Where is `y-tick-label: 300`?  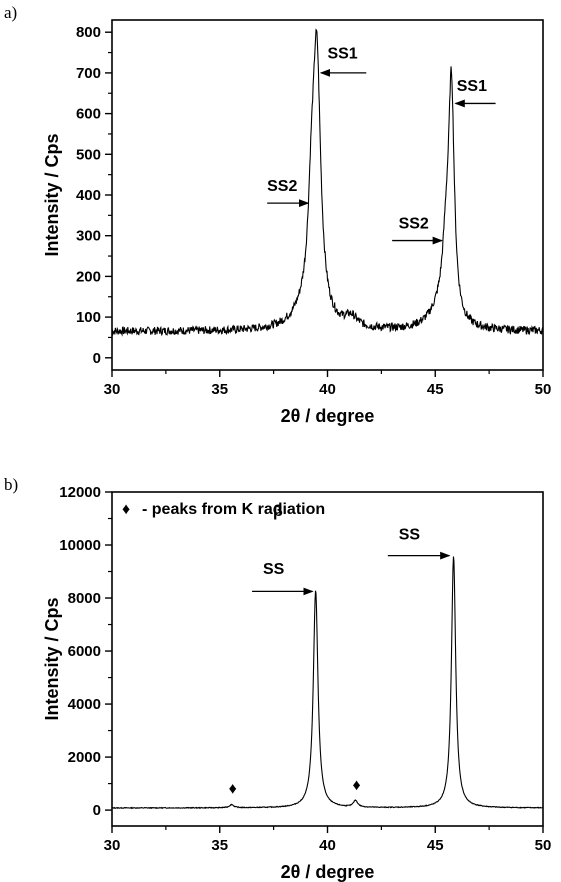 y-tick-label: 300 is located at coordinates (88, 236).